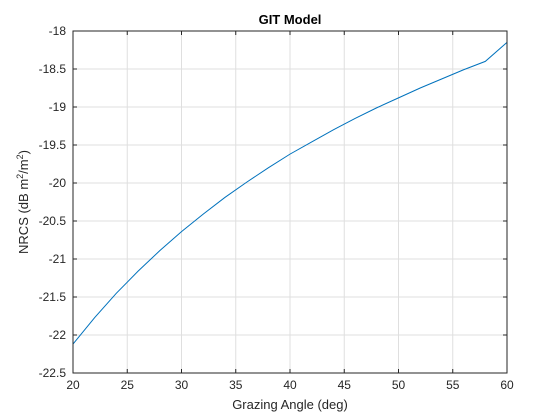 The height and width of the screenshot is (420, 560). Describe the element at coordinates (290, 385) in the screenshot. I see `x-tick-label: 40` at that location.